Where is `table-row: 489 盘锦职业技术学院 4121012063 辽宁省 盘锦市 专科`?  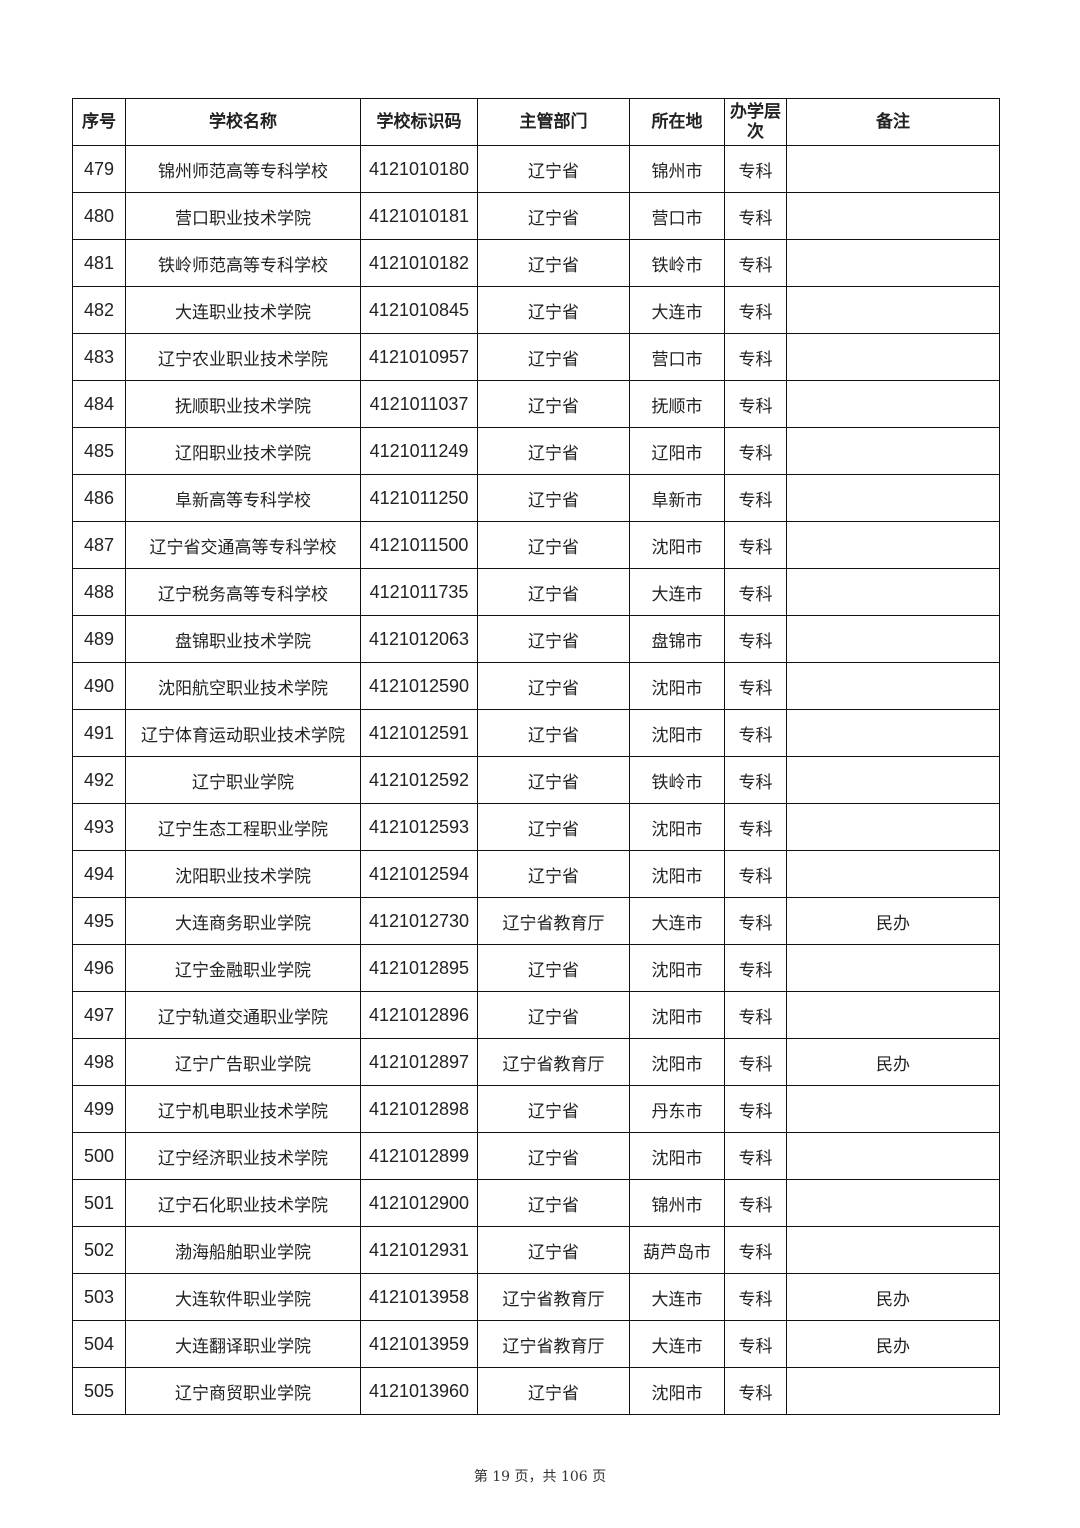
table-row: 489 盘锦职业技术学院 4121012063 辽宁省 盘锦市 专科 is located at coordinates (536, 639).